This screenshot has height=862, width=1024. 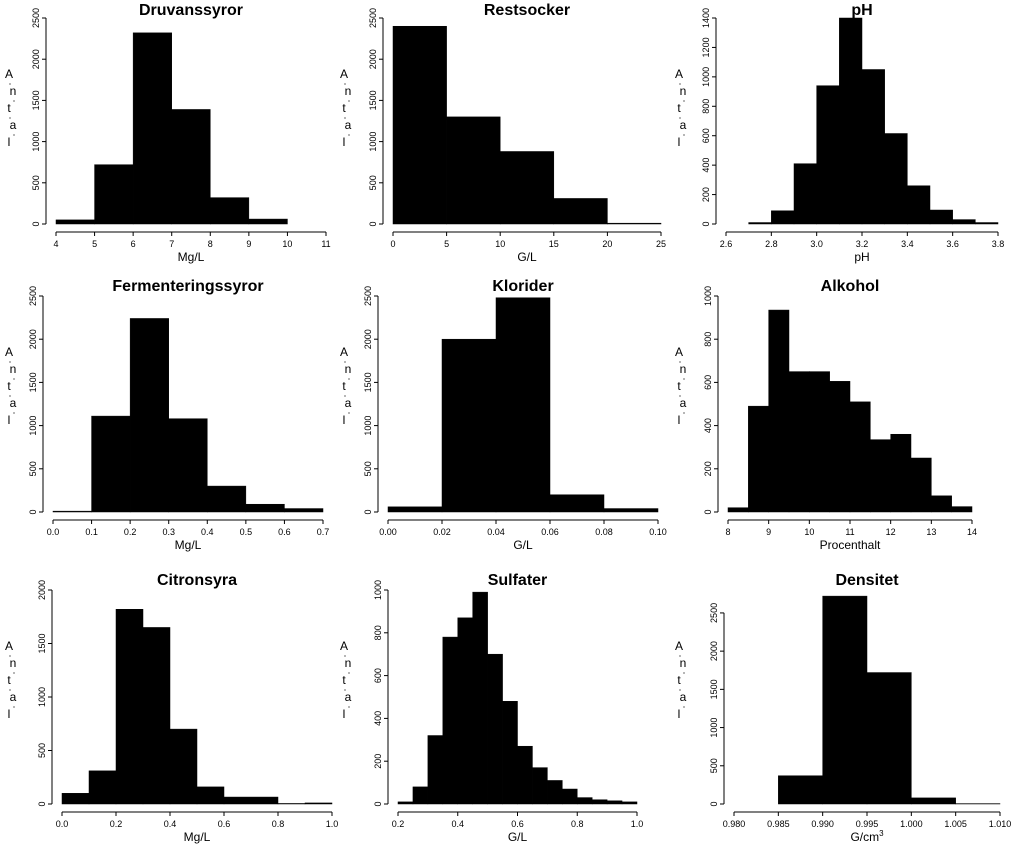 What do you see at coordinates (246, 532) in the screenshot?
I see `x-tick-label: 0.5` at bounding box center [246, 532].